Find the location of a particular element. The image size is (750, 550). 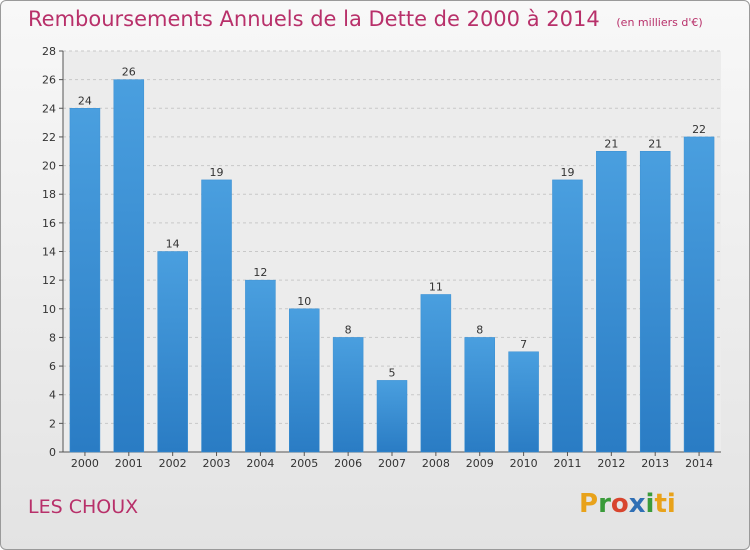

x-tick-label: 2007 is located at coordinates (392, 463).